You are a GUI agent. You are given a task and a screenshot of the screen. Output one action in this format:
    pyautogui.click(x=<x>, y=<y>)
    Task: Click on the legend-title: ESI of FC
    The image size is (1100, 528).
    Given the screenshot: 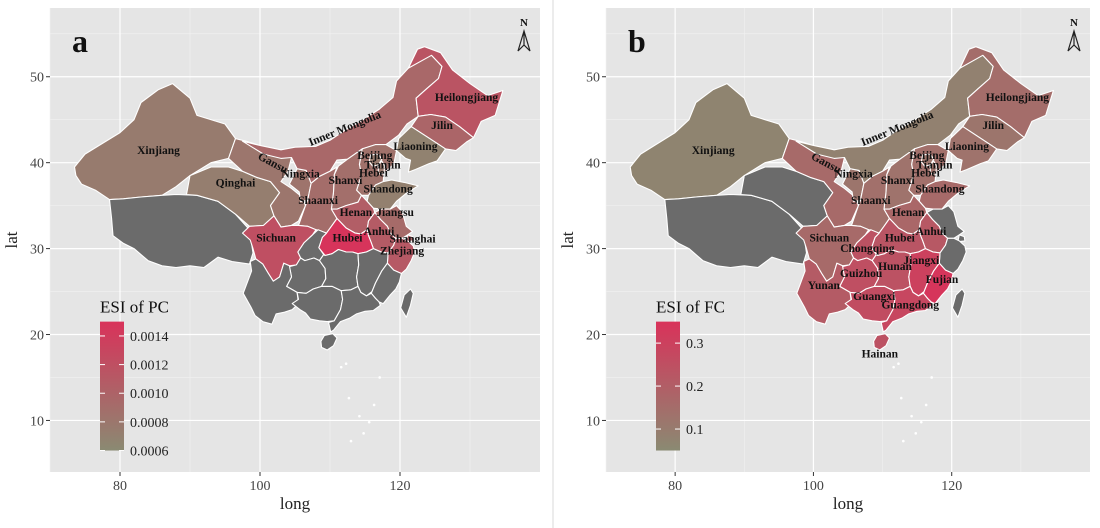 What is the action you would take?
    pyautogui.click(x=690, y=307)
    